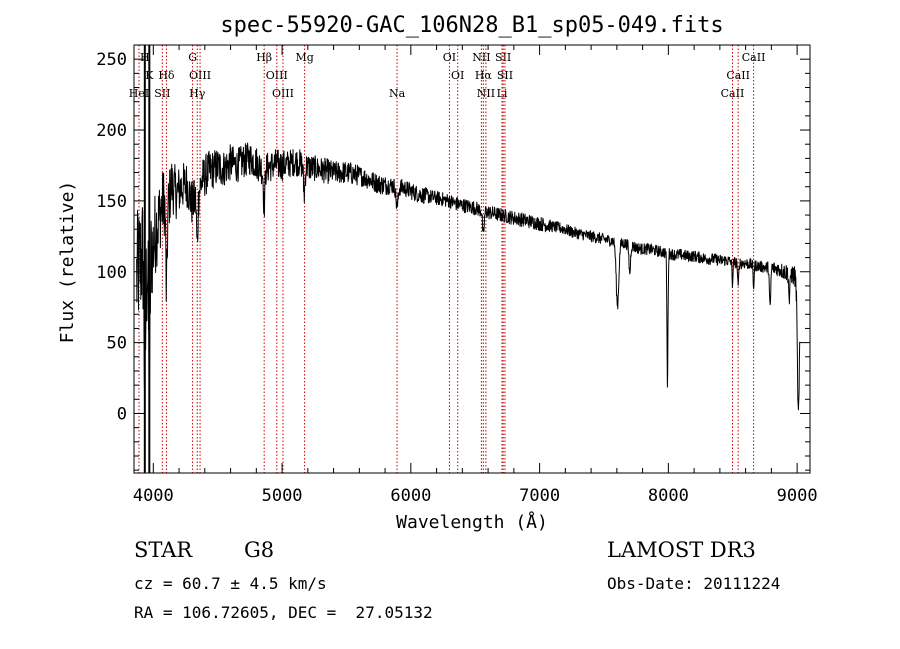 Image resolution: width=900 pixels, height=649 pixels. Describe the element at coordinates (668, 496) in the screenshot. I see `x-tick-label: 8000` at that location.